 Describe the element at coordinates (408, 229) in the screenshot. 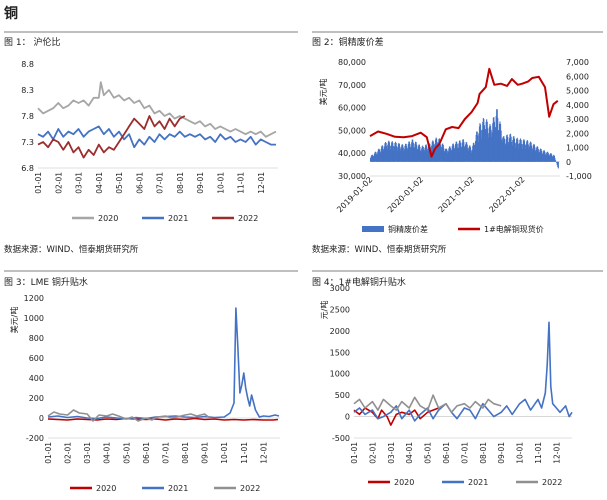

I see `legend-label: 铜精废价差` at that location.